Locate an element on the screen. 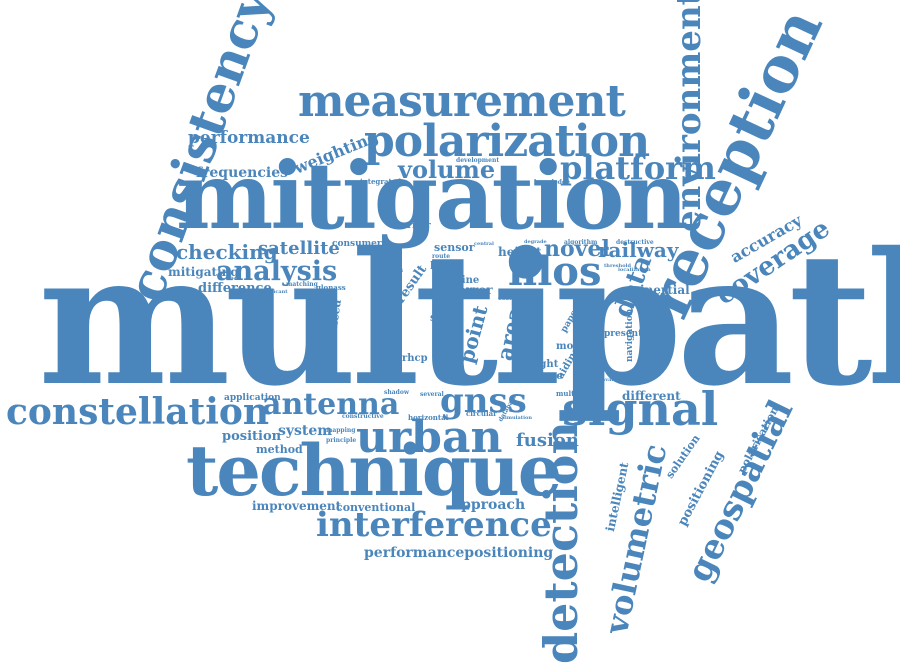 The width and height of the screenshot is (900, 664). word-frequencies: frequencies is located at coordinates (242, 173).